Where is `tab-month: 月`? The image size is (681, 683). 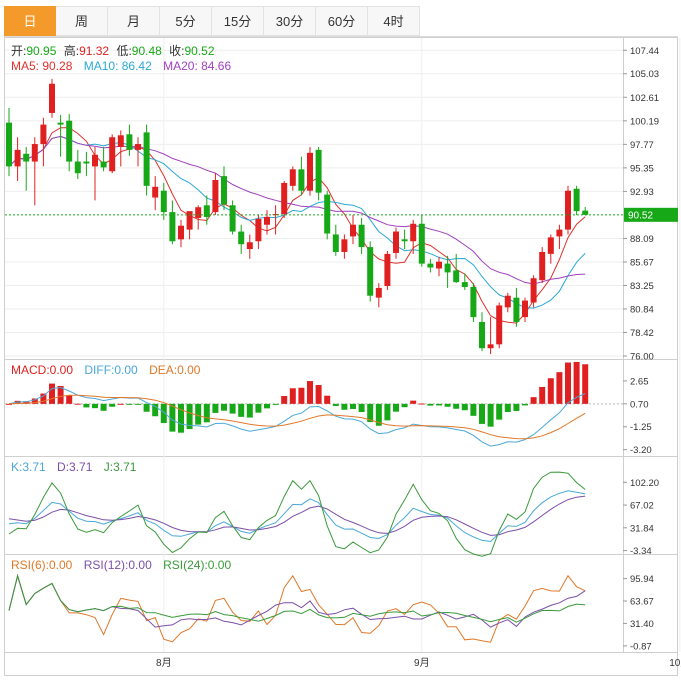
tab-month: 月 is located at coordinates (134, 21).